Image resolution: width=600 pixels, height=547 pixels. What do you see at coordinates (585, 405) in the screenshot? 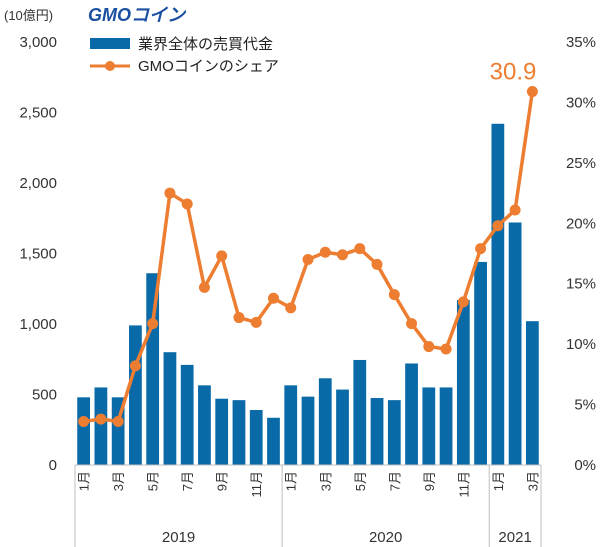
I see `y-right-tick-label: 5%` at bounding box center [585, 405].